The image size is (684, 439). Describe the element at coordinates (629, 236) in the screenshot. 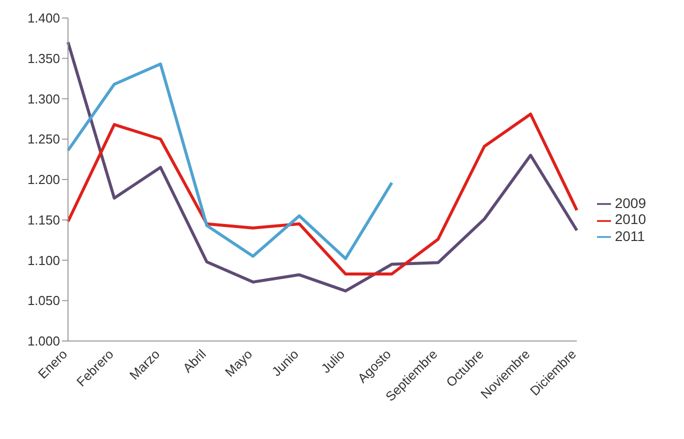

I see `legend-label: 2011` at that location.